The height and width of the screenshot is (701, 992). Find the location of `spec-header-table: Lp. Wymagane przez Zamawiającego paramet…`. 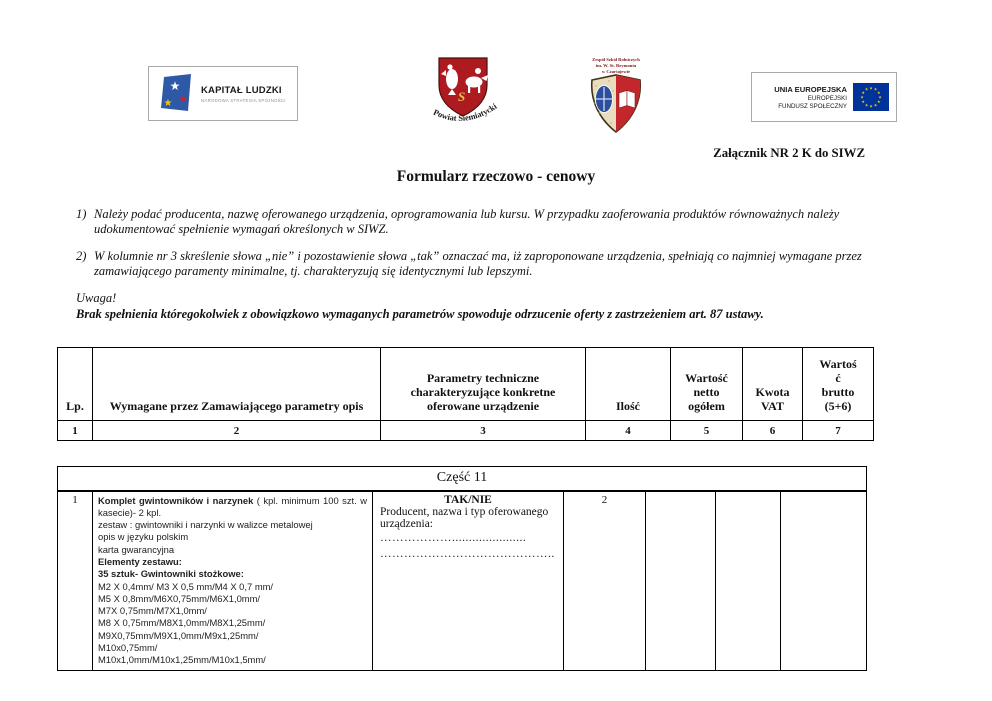

spec-header-table: Lp. Wymagane przez Zamawiającego paramet… is located at coordinates (465, 394).